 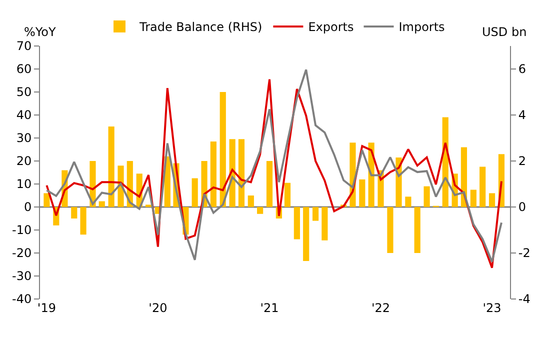 I want to click on y2-tick-label: -4, so click(x=524, y=299).